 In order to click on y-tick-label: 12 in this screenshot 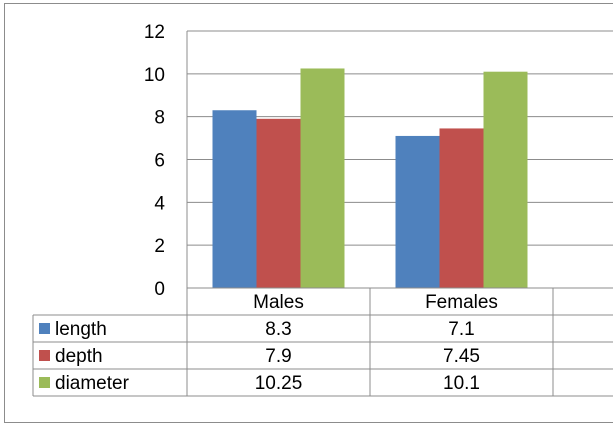, I will do `click(154, 32)`.